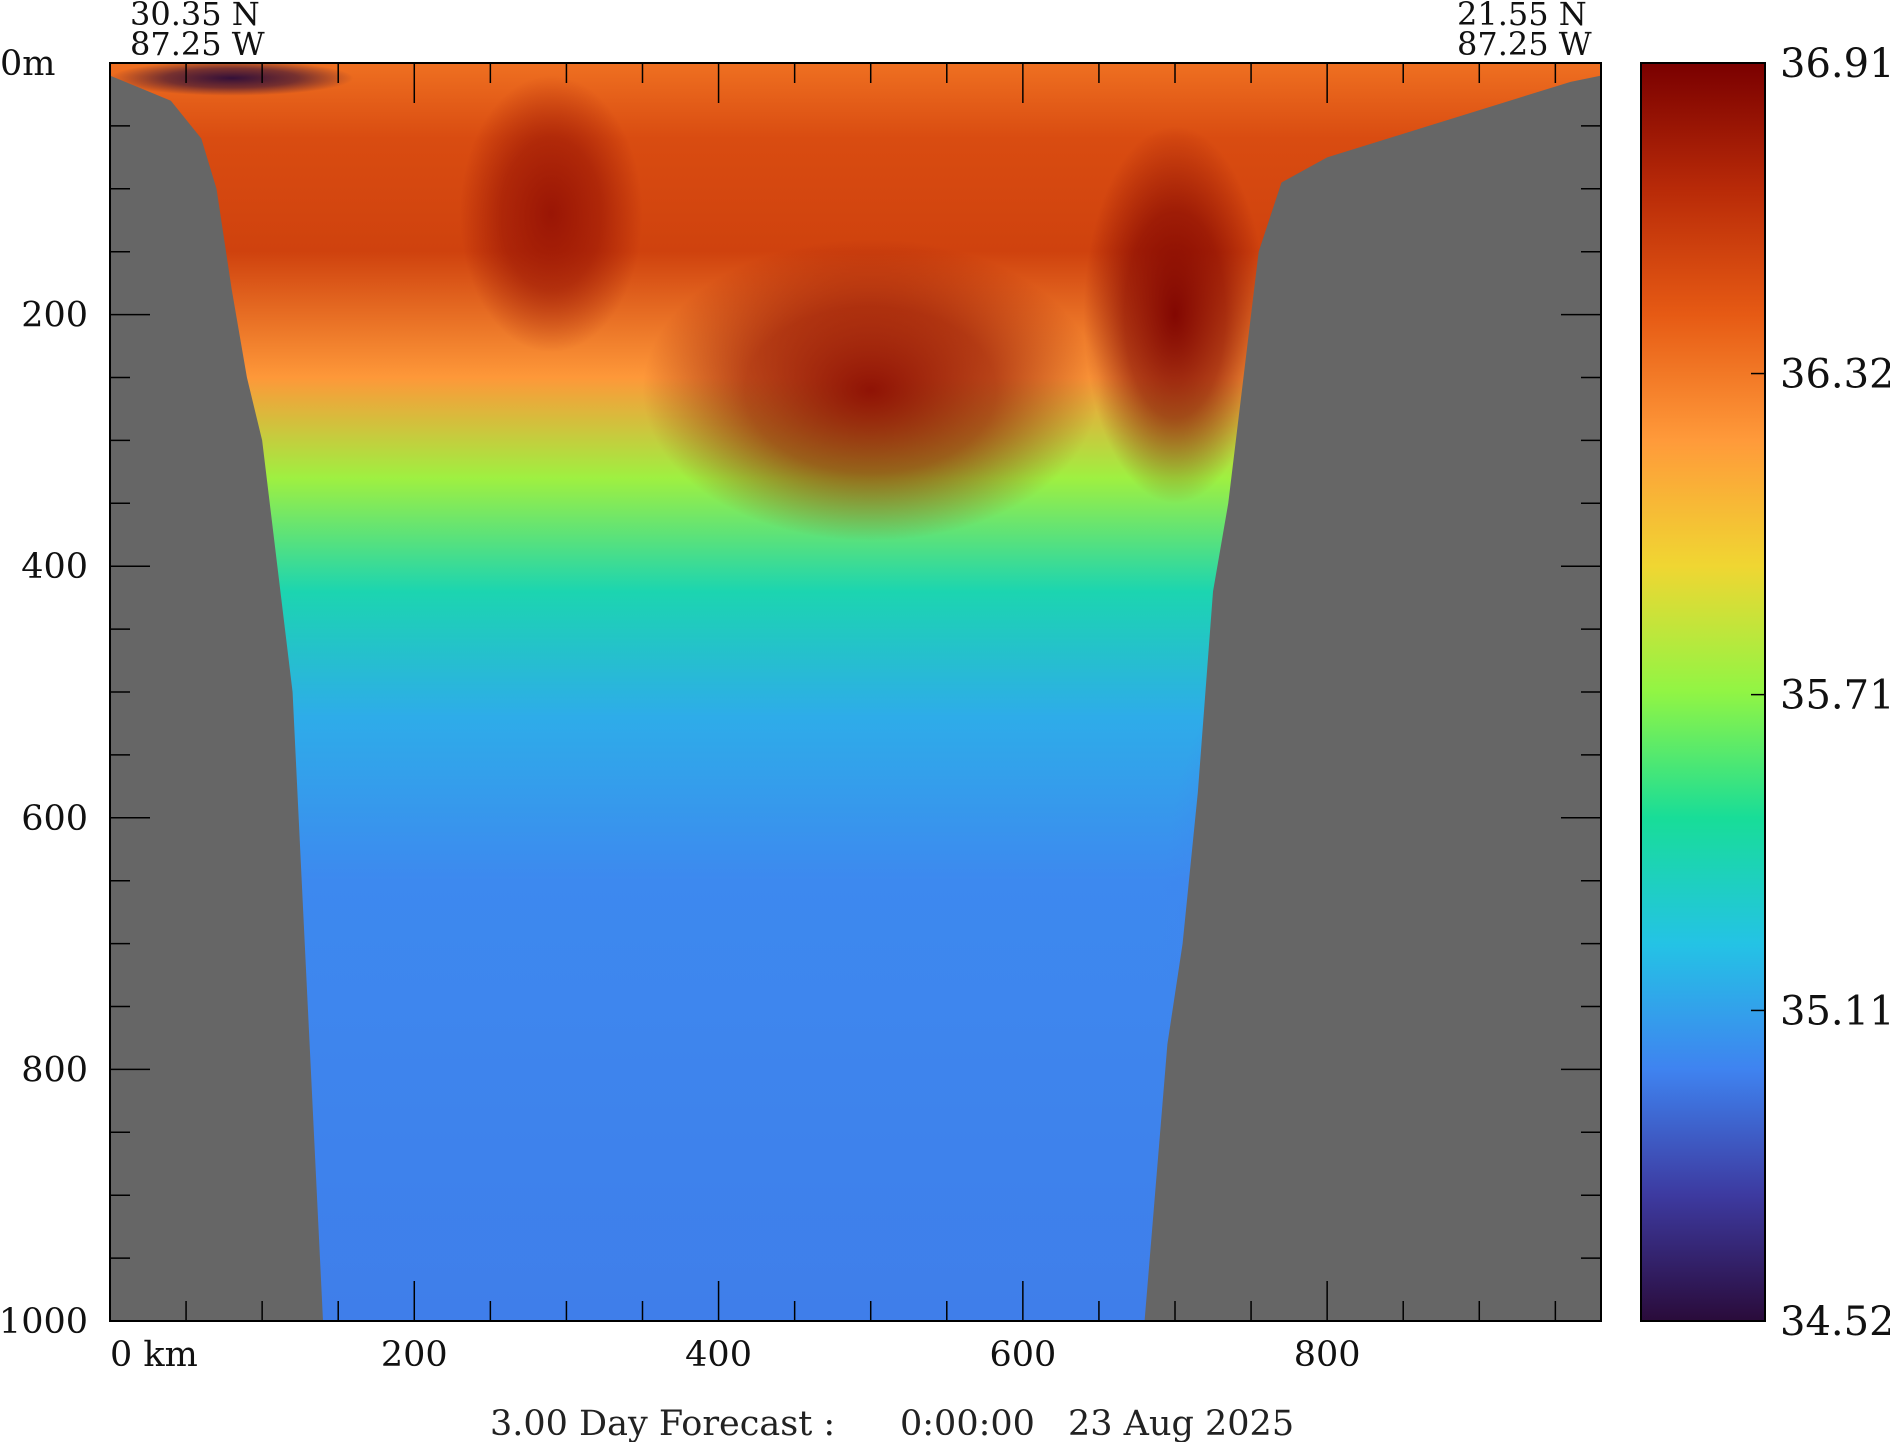  I want to click on colorbar-tick-label: 34.52, so click(1835, 1322).